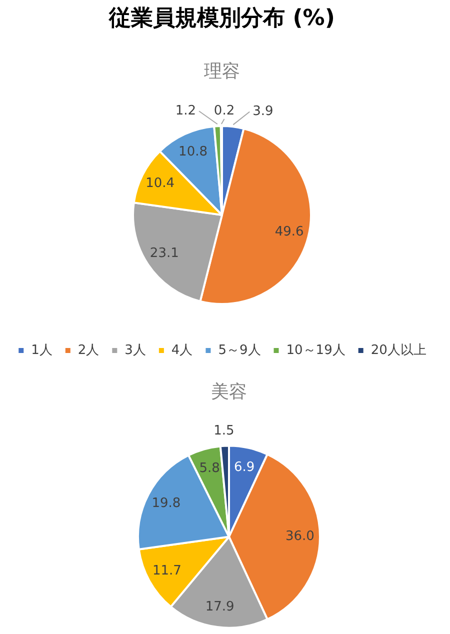 The image size is (450, 634). What do you see at coordinates (167, 571) in the screenshot?
I see `data-label: 11.7` at bounding box center [167, 571].